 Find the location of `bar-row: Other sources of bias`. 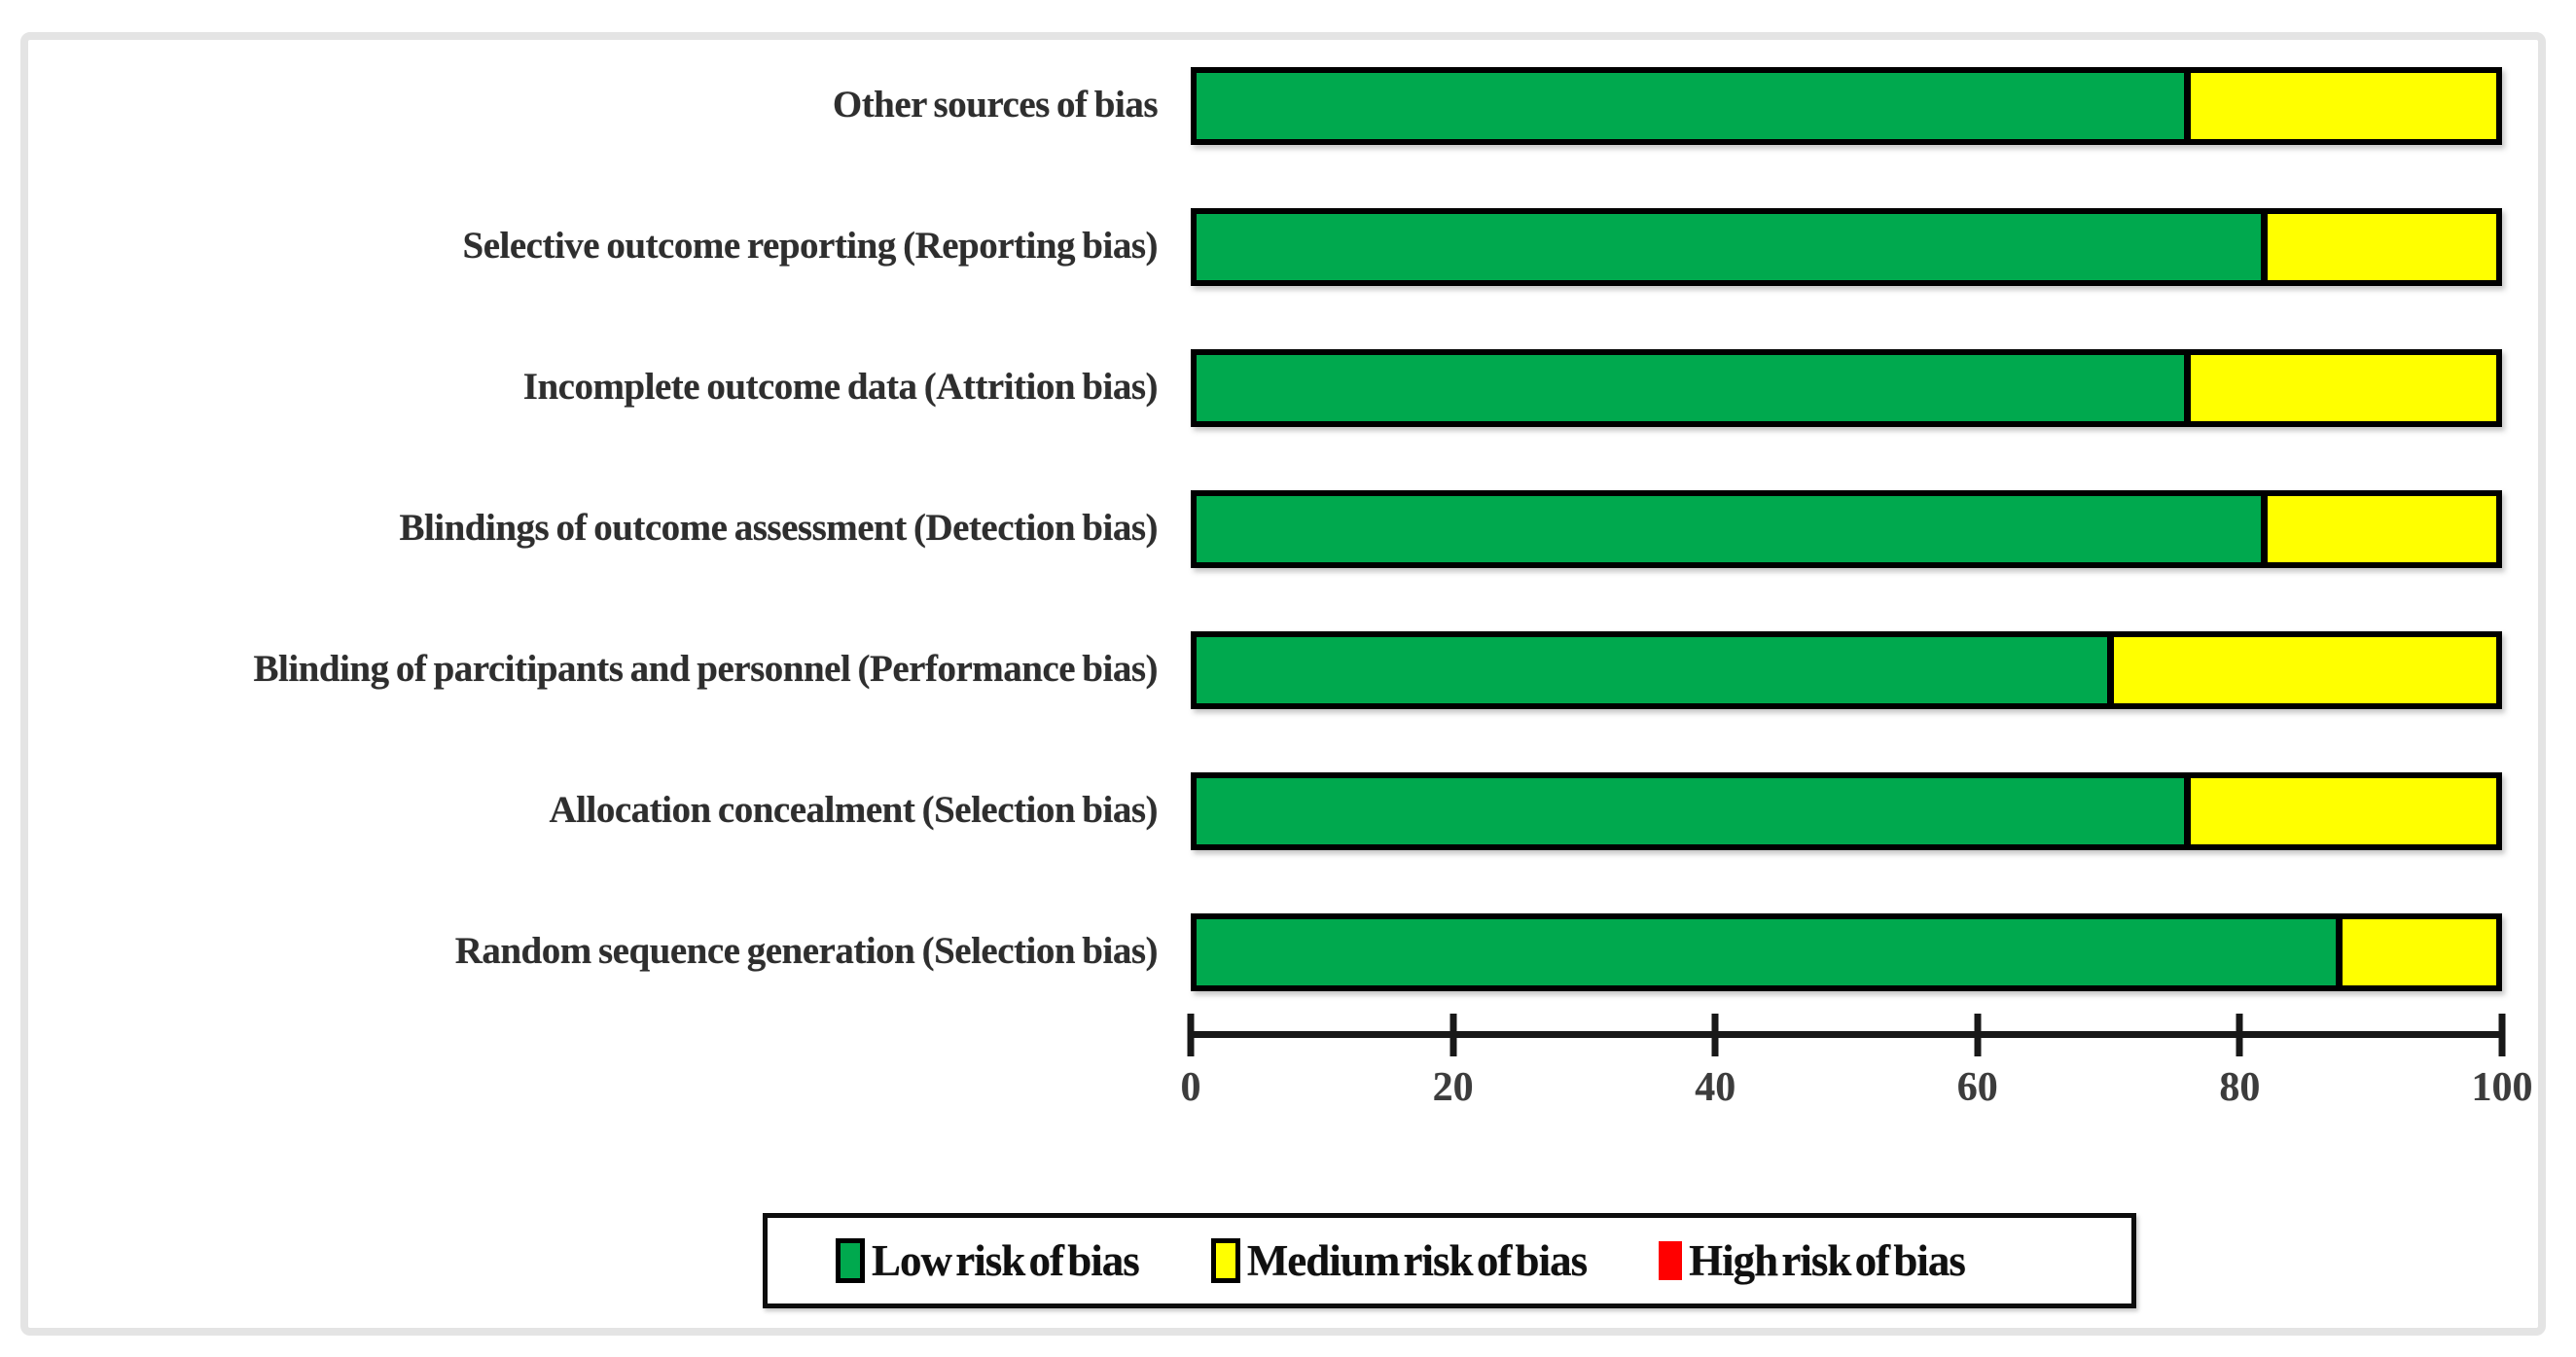

bar-row: Other sources of bias is located at coordinates (1288, 105).